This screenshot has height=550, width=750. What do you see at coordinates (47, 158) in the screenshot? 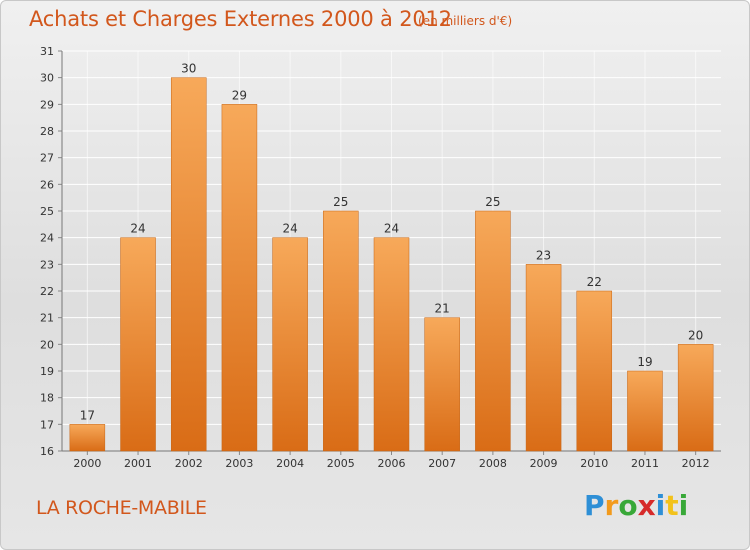
I see `y-tick-label: 27` at bounding box center [47, 158].